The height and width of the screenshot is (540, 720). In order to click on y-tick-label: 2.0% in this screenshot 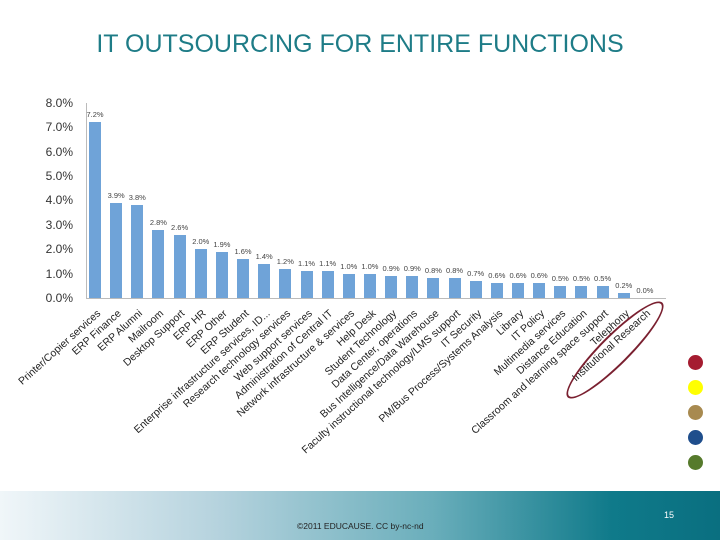, I will do `click(59, 249)`.